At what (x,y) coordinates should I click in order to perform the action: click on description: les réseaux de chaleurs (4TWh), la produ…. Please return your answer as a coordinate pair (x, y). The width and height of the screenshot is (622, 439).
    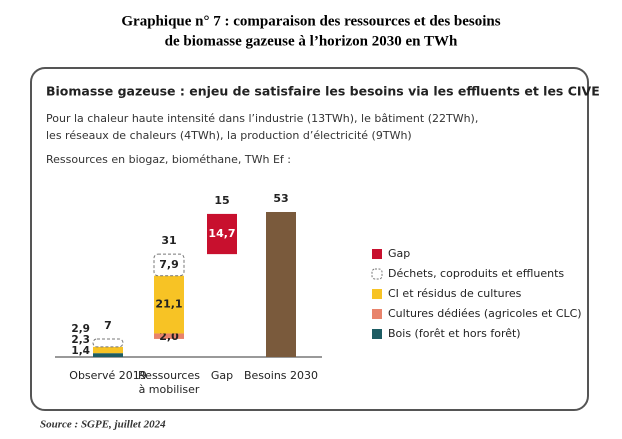
    Looking at the image, I should click on (229, 135).